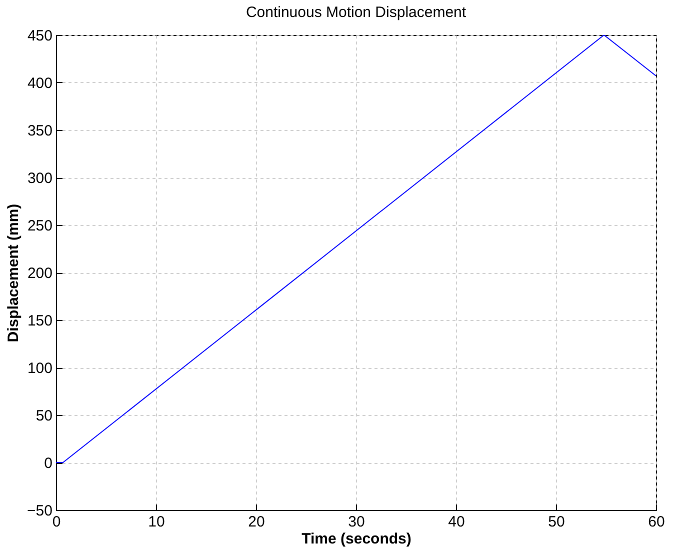 The image size is (694, 559). I want to click on y-tick-label: 250, so click(39, 226).